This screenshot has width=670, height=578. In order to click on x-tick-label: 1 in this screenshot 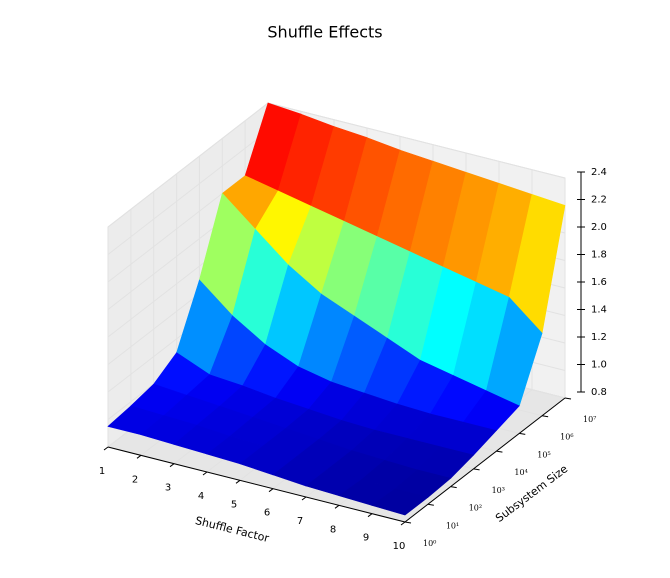, I will do `click(102, 471)`.